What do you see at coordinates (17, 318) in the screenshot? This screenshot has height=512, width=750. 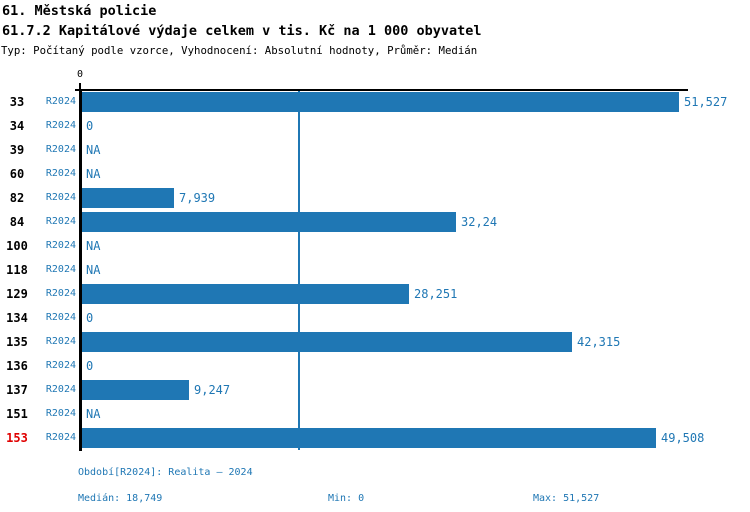 I see `row-category-label: 134` at bounding box center [17, 318].